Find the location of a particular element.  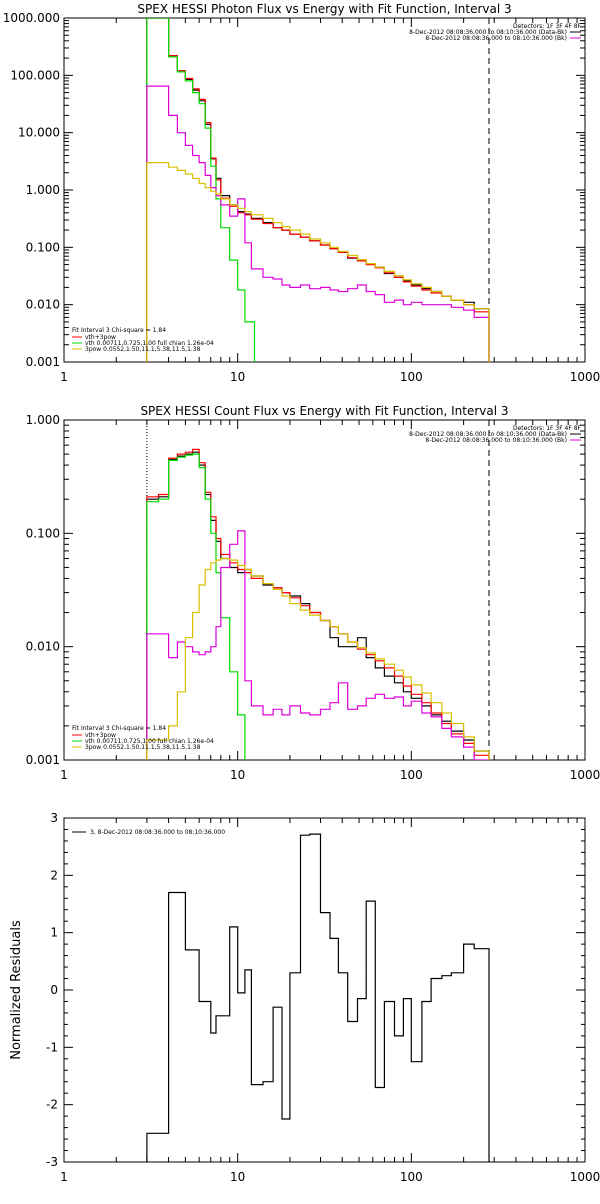

series-black is located at coordinates (318, 605).